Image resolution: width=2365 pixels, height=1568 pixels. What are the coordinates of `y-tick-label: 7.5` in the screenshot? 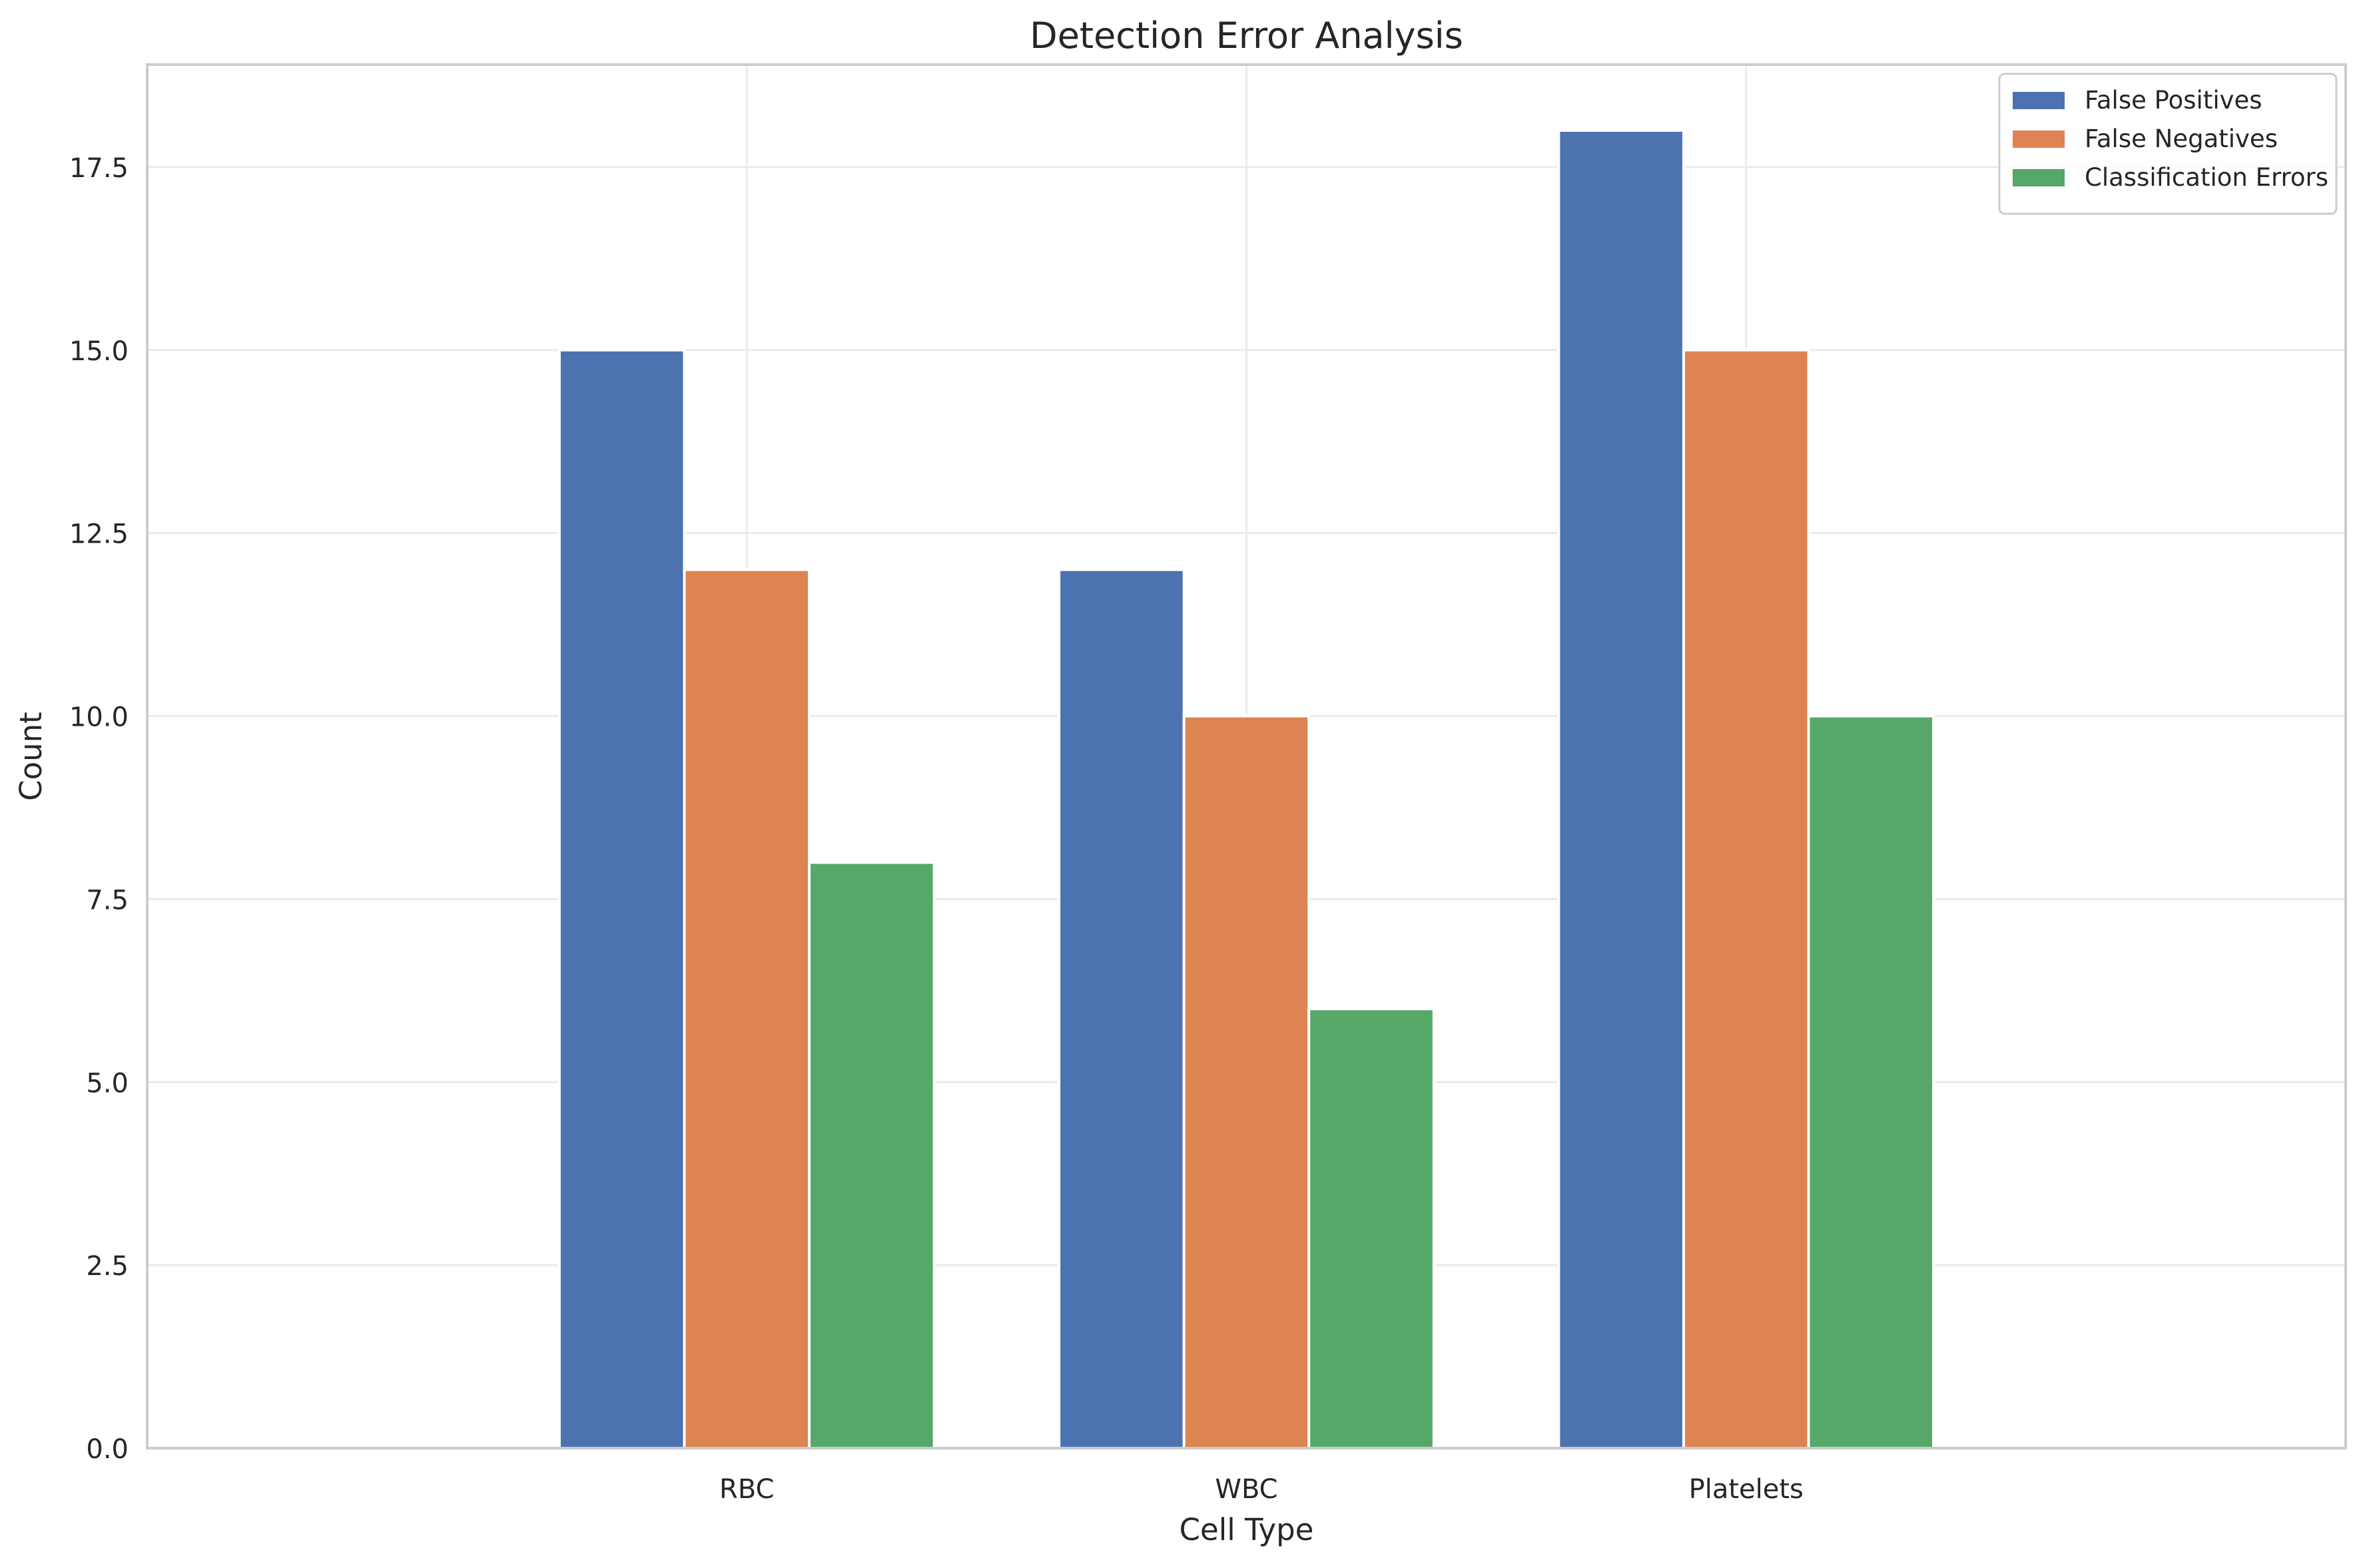 It's located at (107, 900).